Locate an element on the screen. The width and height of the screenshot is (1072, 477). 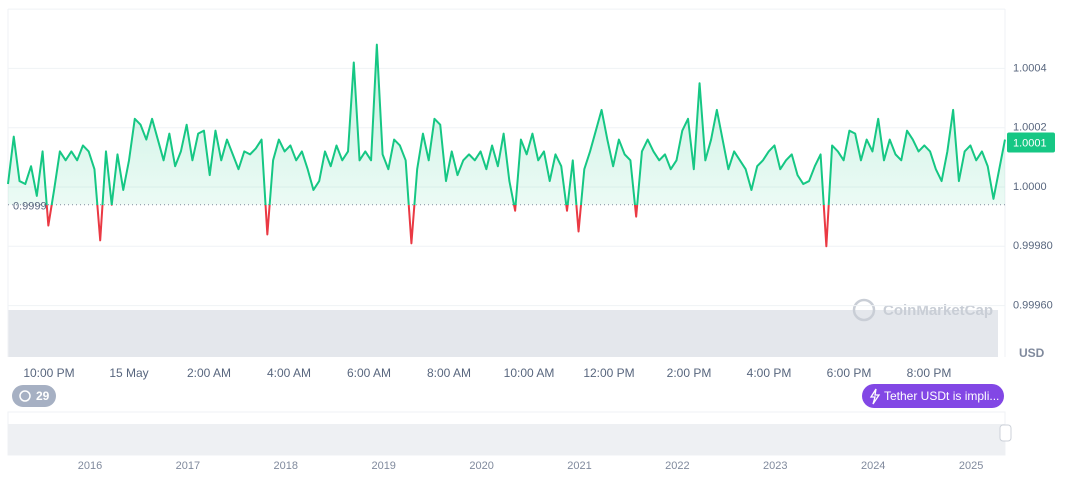
year-label: 2023 is located at coordinates (775, 466).